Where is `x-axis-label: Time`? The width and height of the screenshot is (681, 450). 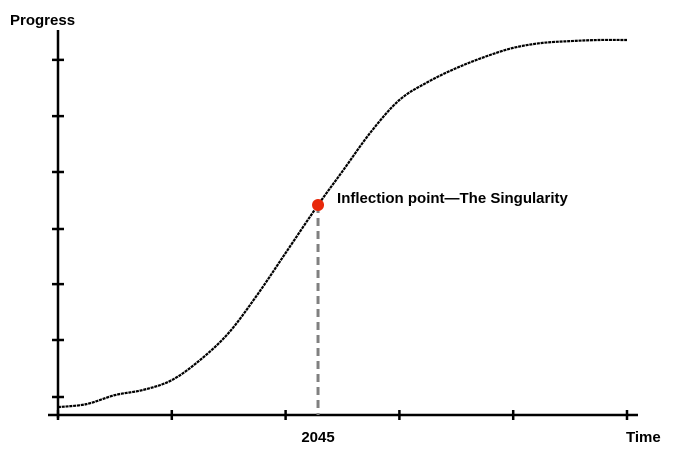
x-axis-label: Time is located at coordinates (643, 437).